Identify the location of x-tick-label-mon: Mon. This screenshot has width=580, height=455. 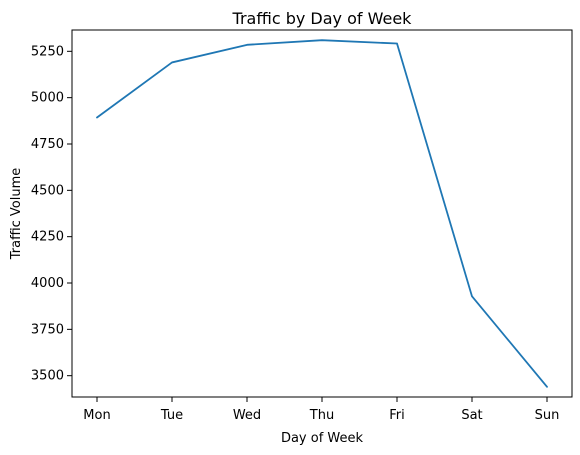
(96, 415).